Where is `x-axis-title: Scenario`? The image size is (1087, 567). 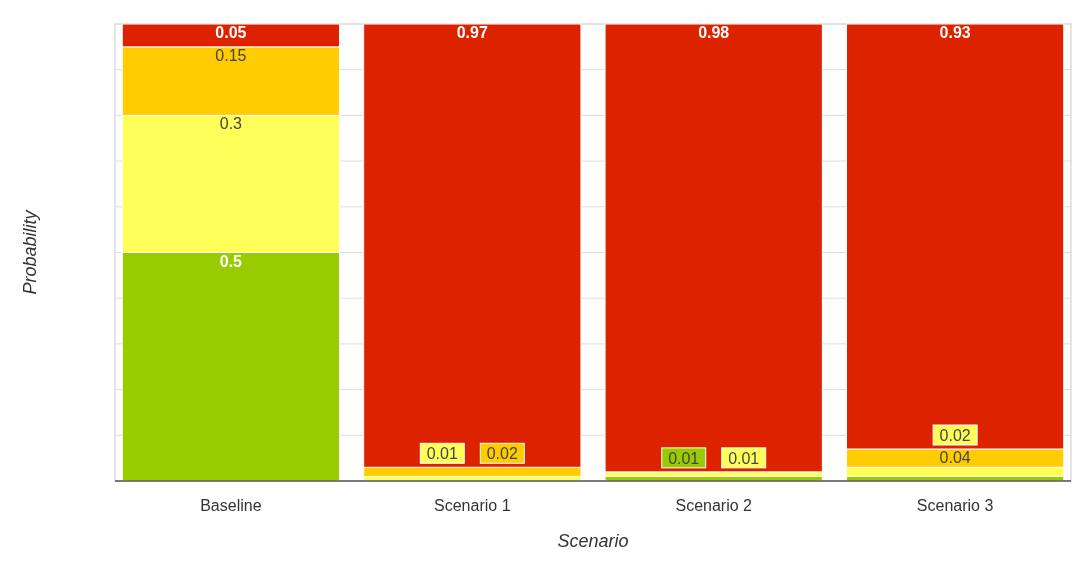
x-axis-title: Scenario is located at coordinates (593, 541).